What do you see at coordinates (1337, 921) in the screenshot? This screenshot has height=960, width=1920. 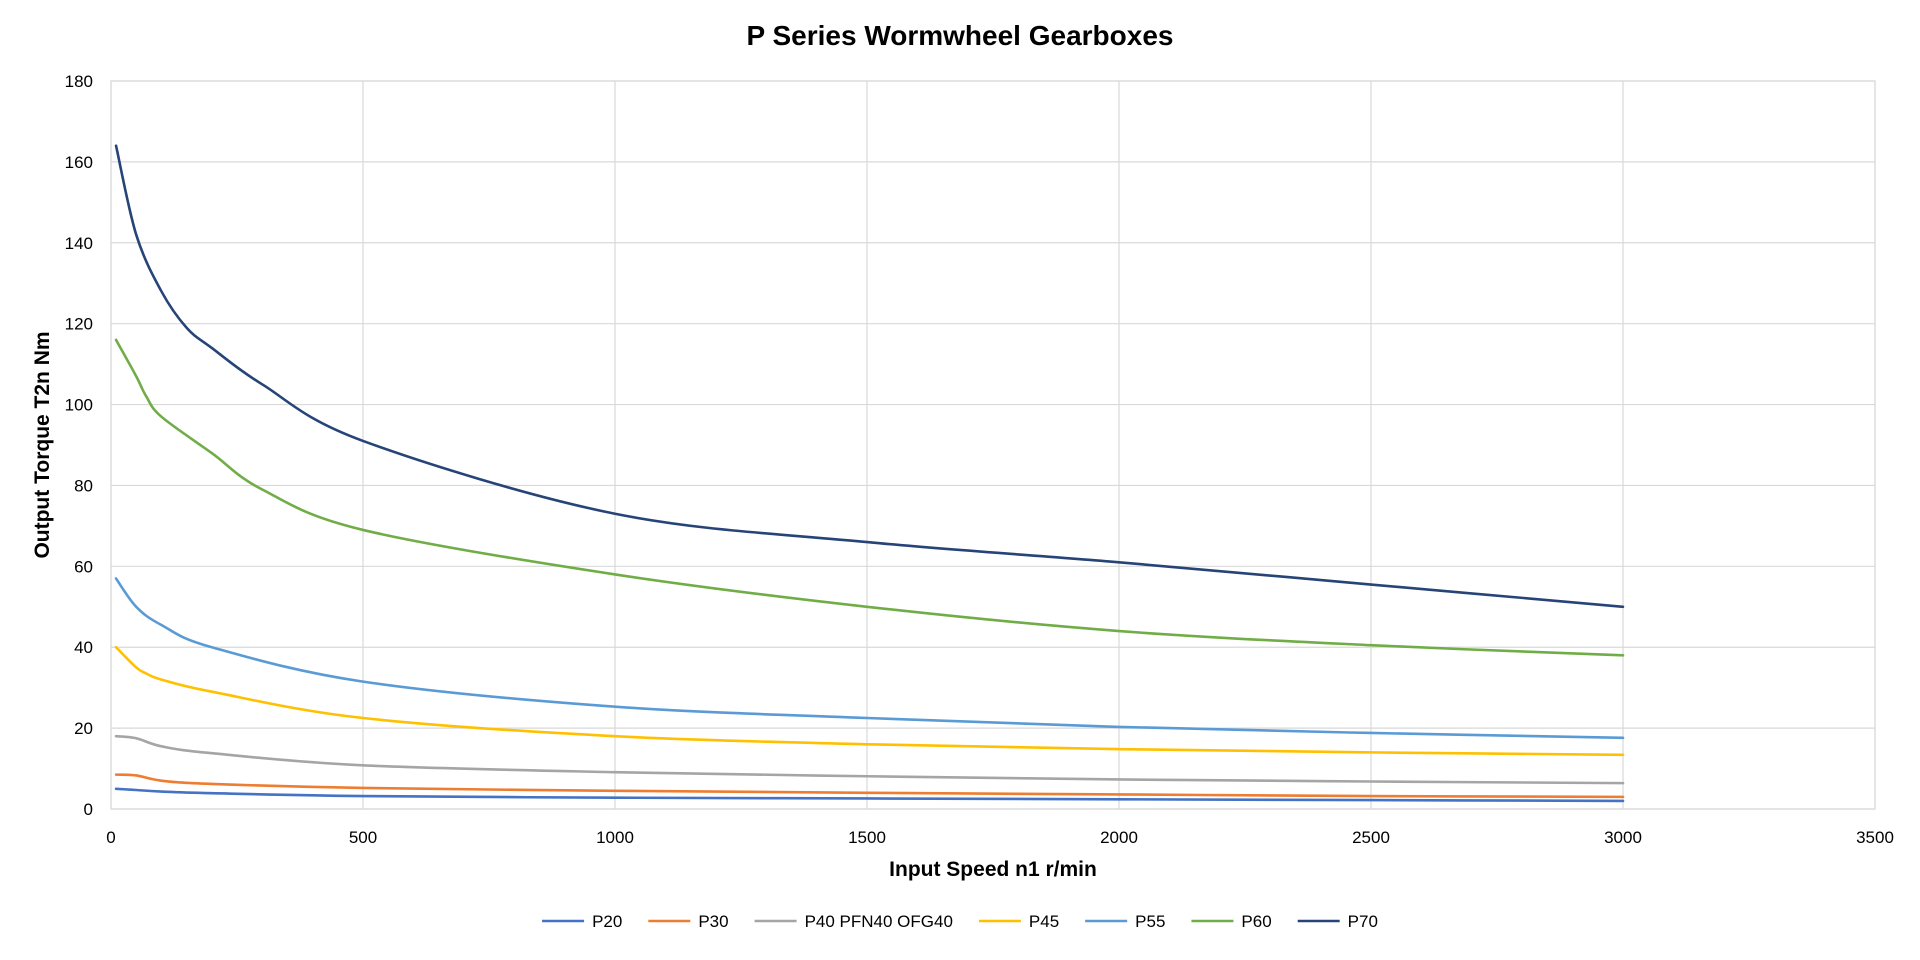 I see `legend-item-p70: P70` at bounding box center [1337, 921].